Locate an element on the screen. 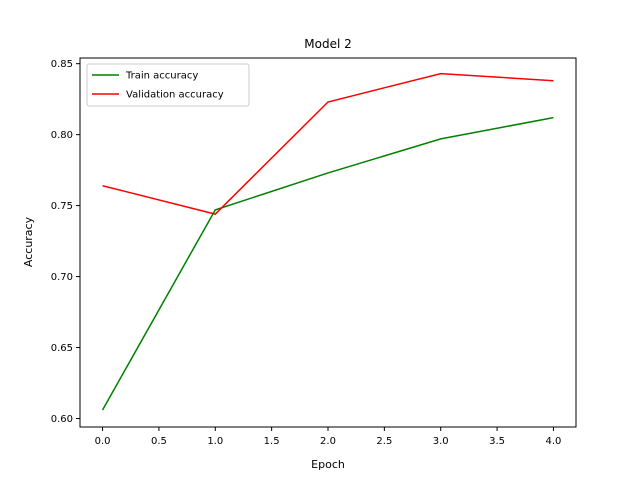 Image resolution: width=640 pixels, height=480 pixels. x-tick-label: 1.5 is located at coordinates (272, 441).